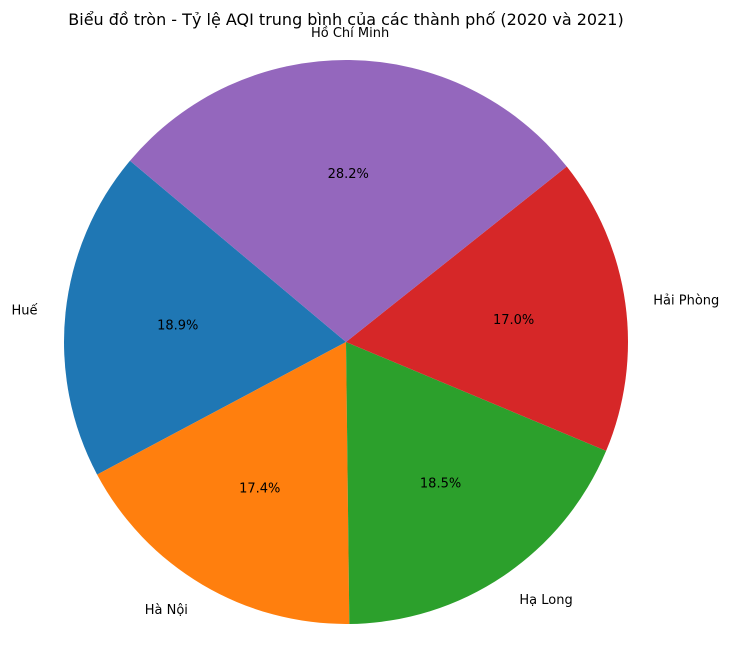  I want to click on slice-label-ha-noi: Hà Nội, so click(166, 610).